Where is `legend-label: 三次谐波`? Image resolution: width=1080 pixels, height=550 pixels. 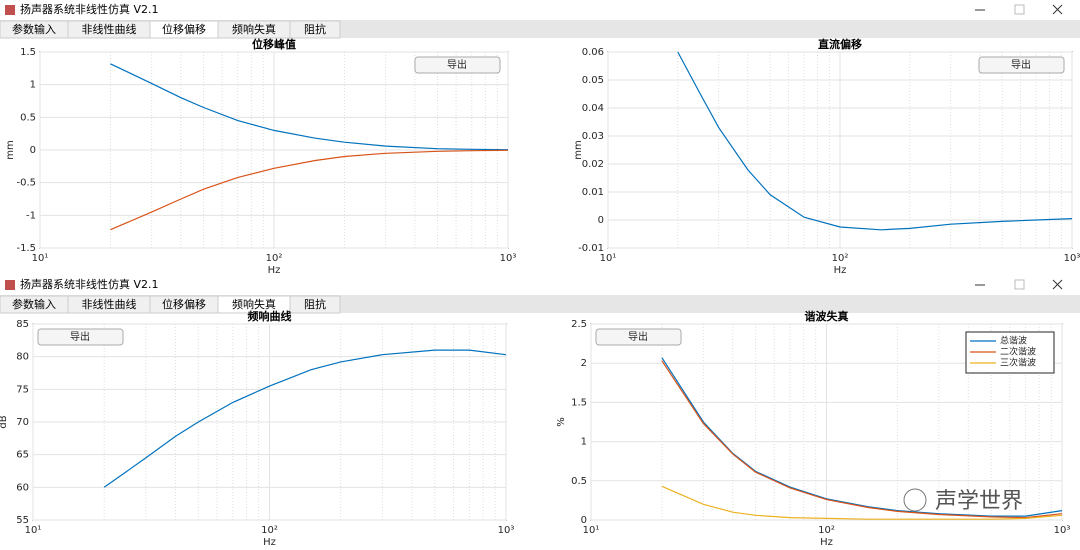
legend-label: 三次谐波 is located at coordinates (1018, 363).